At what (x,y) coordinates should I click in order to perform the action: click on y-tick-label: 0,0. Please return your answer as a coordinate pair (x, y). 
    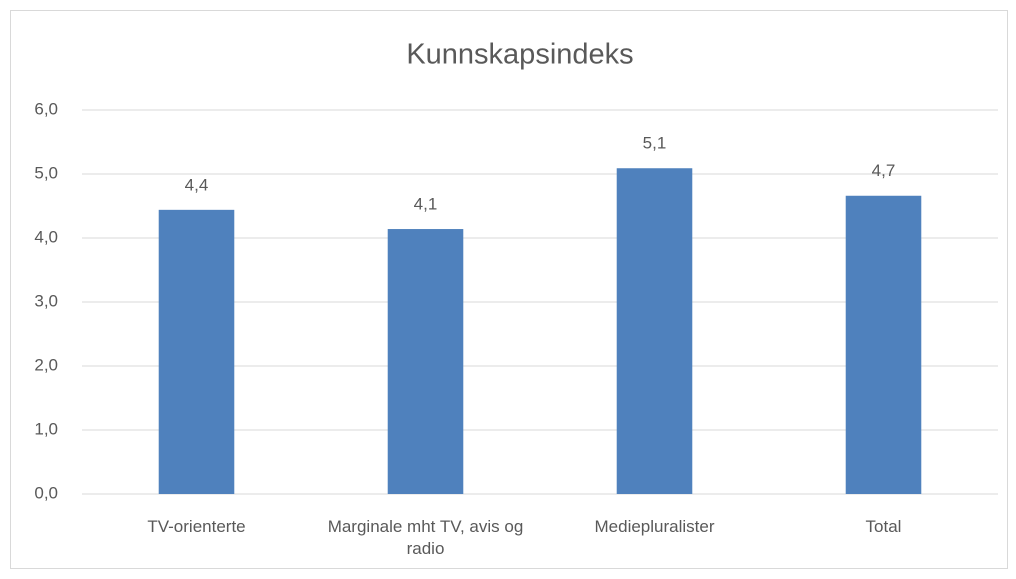
    Looking at the image, I should click on (46, 492).